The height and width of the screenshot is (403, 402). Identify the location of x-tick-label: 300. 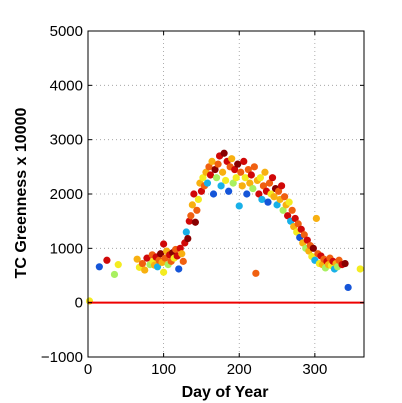
(314, 369).